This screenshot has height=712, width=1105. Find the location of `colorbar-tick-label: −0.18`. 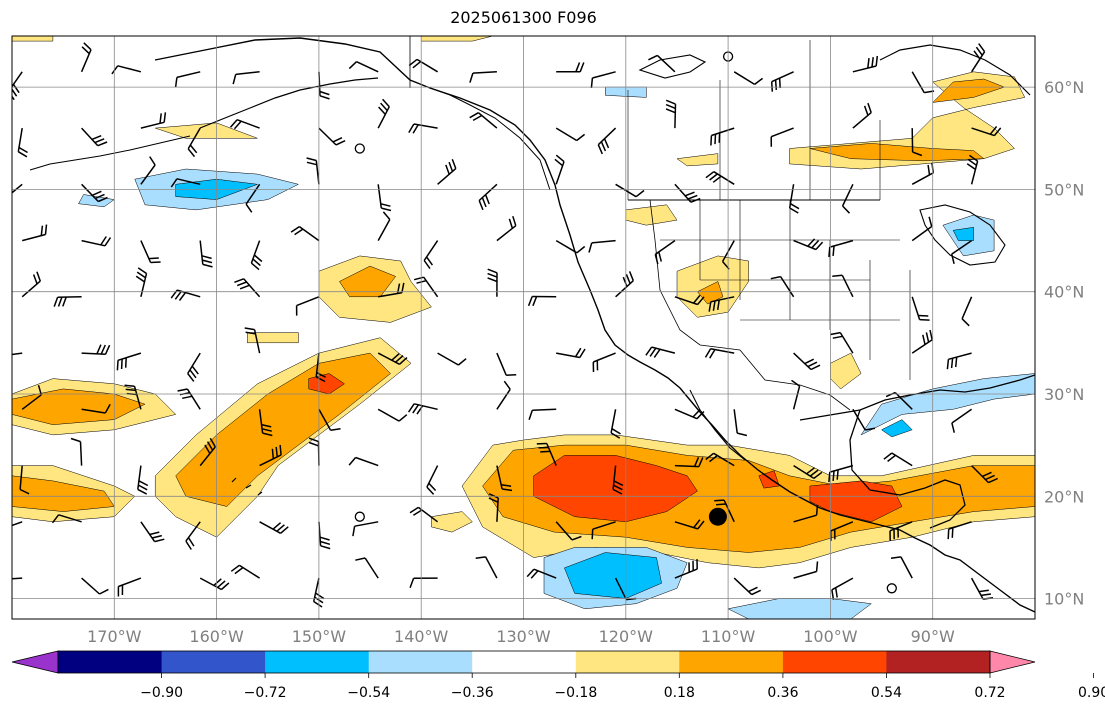

colorbar-tick-label: −0.18 is located at coordinates (575, 693).